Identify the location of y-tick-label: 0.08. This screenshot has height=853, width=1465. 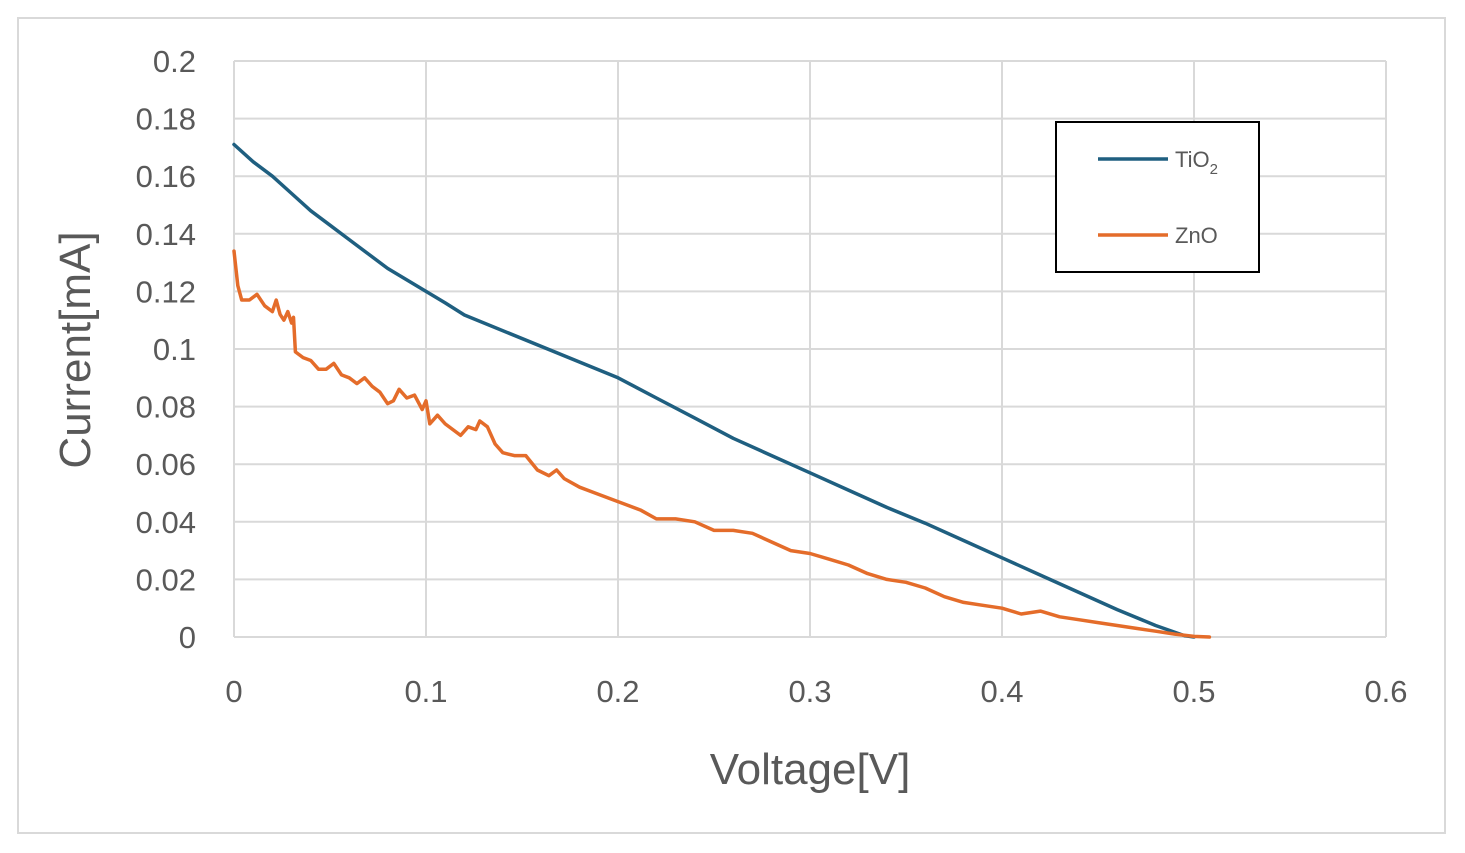
(166, 407).